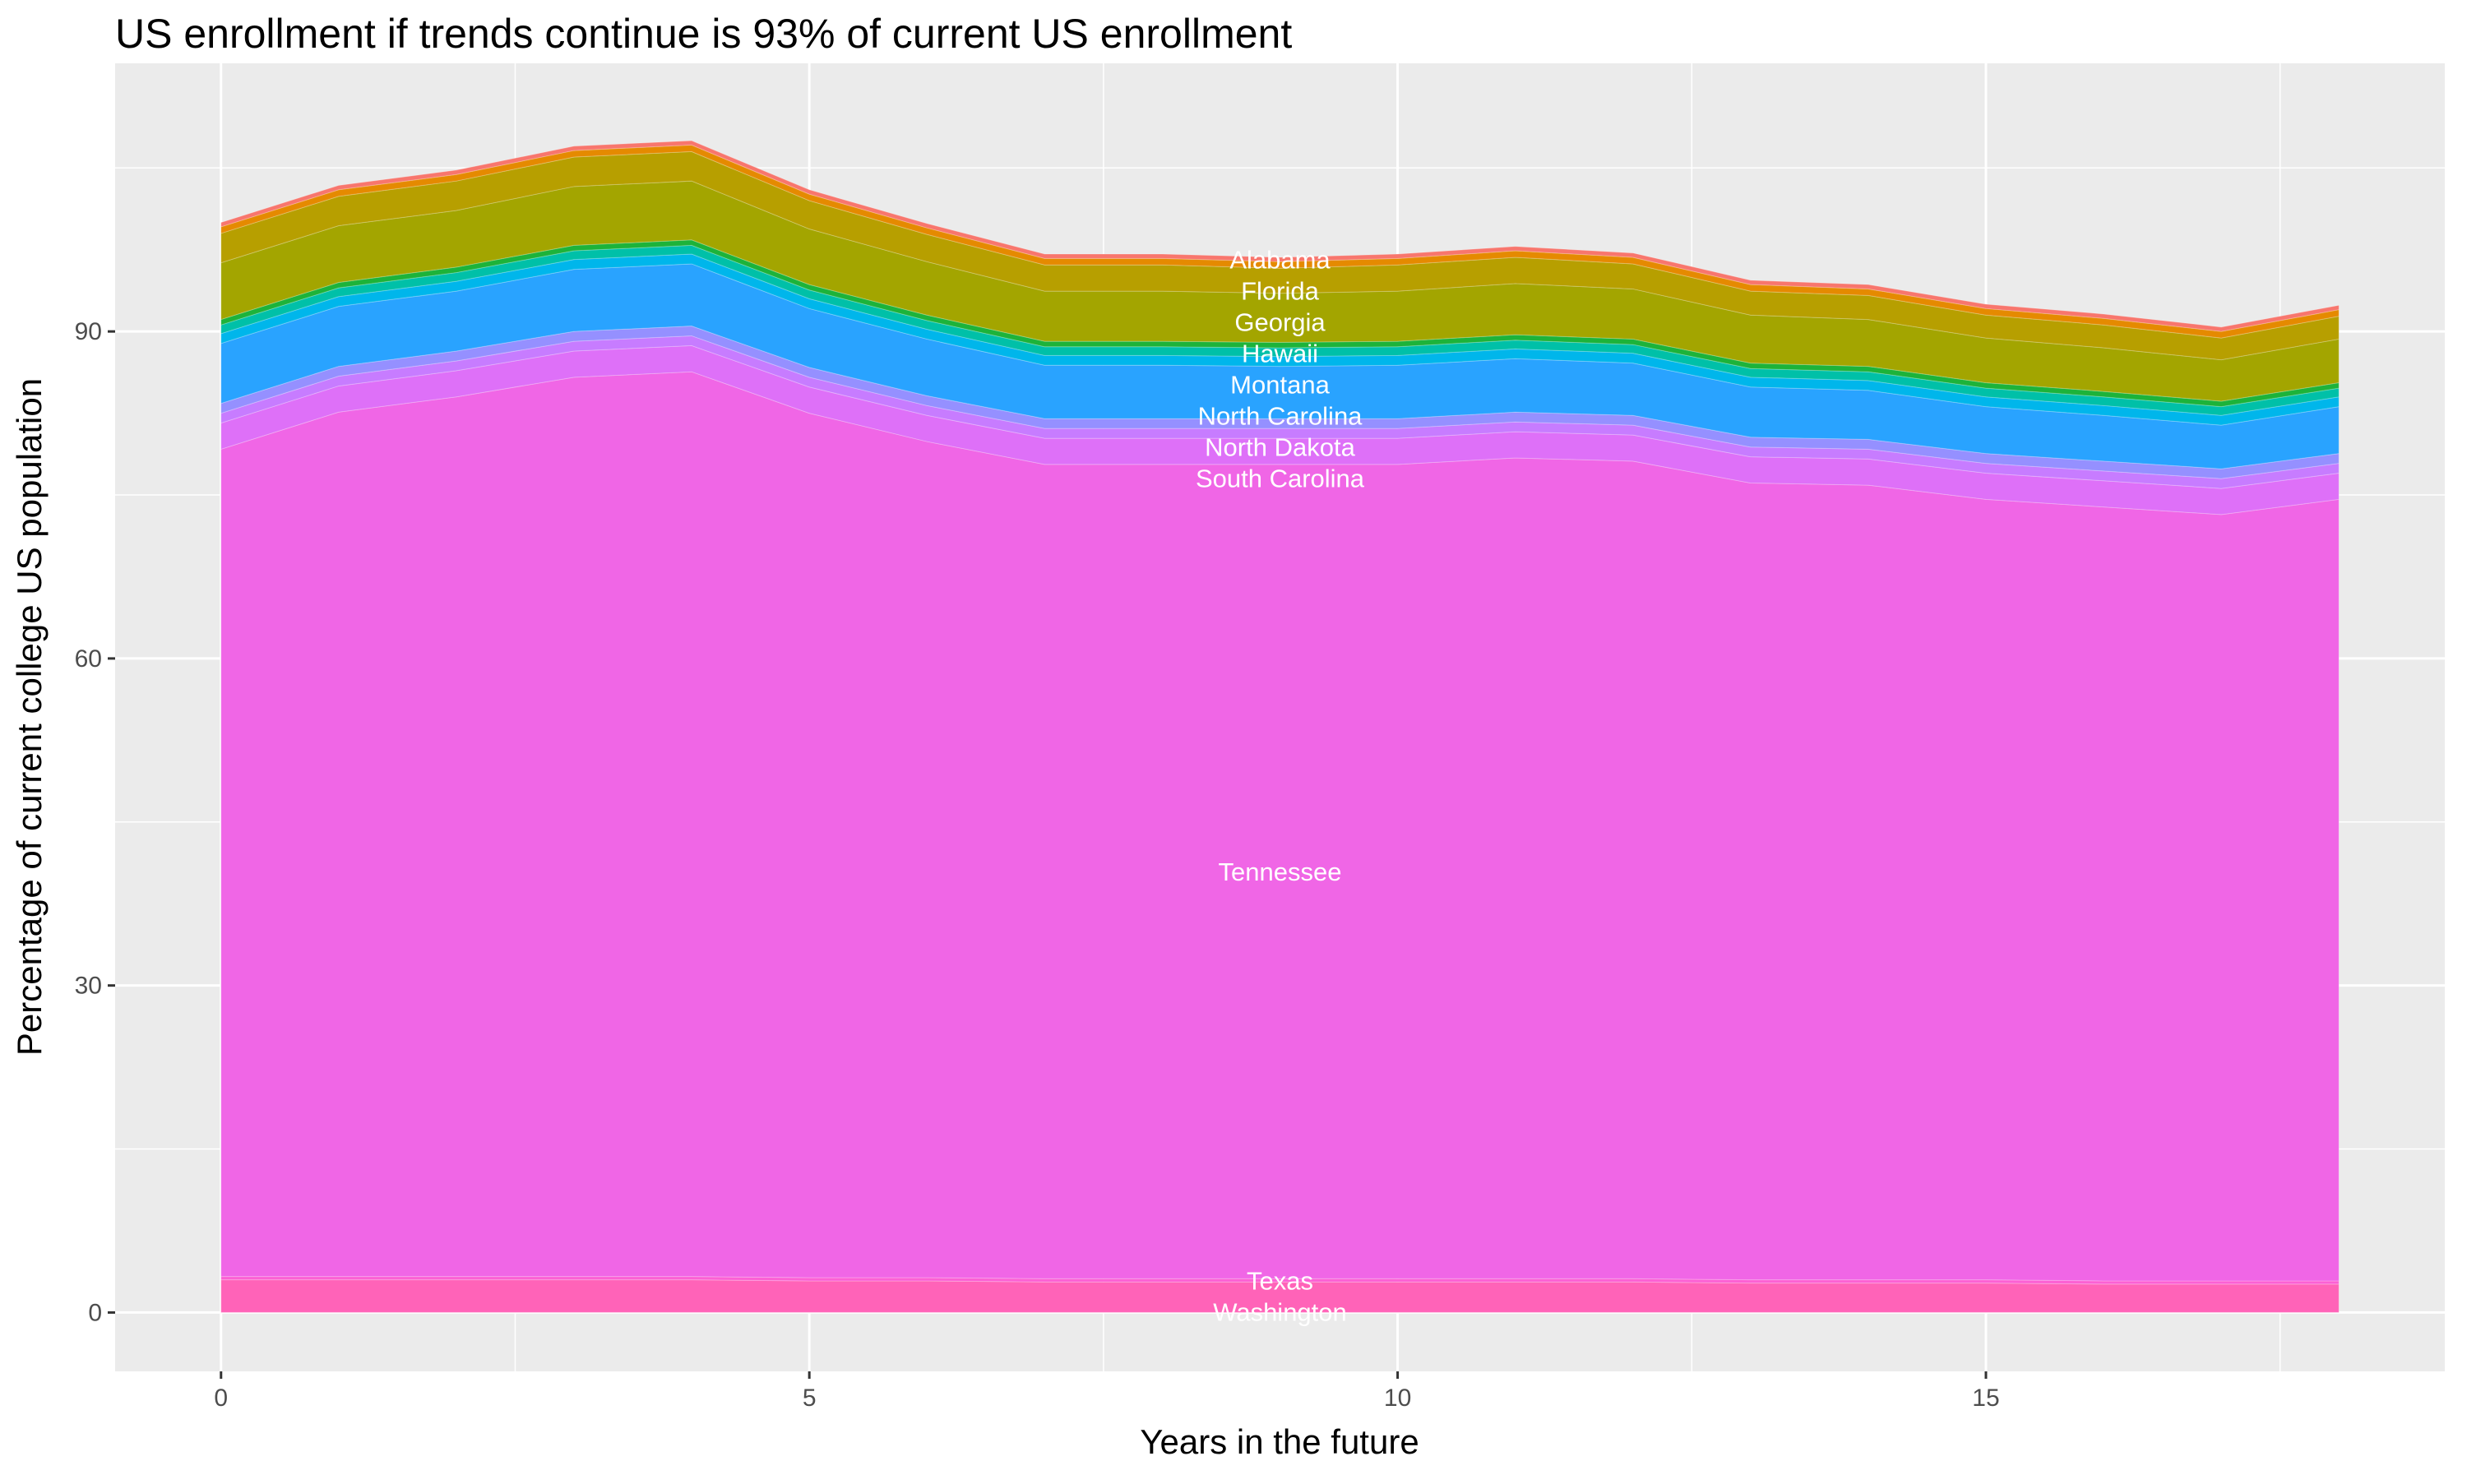 The image size is (2467, 1484). What do you see at coordinates (1280, 872) in the screenshot?
I see `series-label: Tennessee` at bounding box center [1280, 872].